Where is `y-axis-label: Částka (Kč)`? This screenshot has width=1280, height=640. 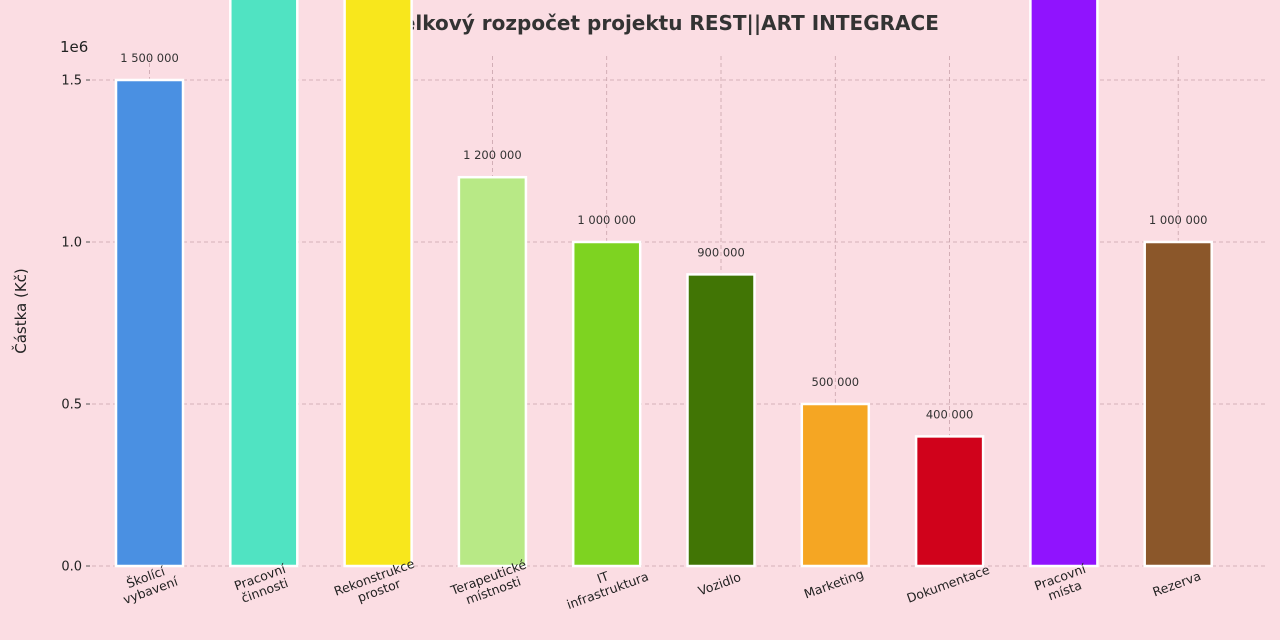
y-axis-label: Částka (Kč) is located at coordinates (20, 311).